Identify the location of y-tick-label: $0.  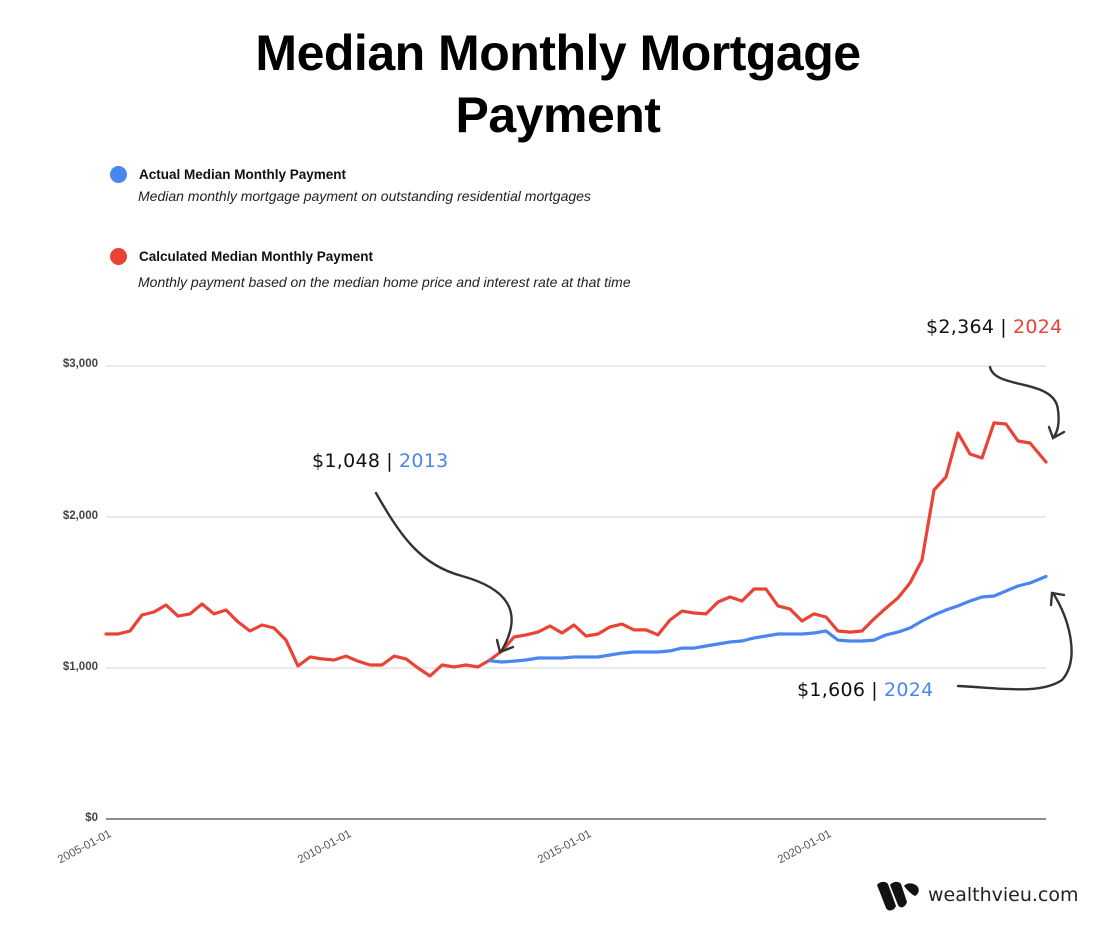
(91, 818).